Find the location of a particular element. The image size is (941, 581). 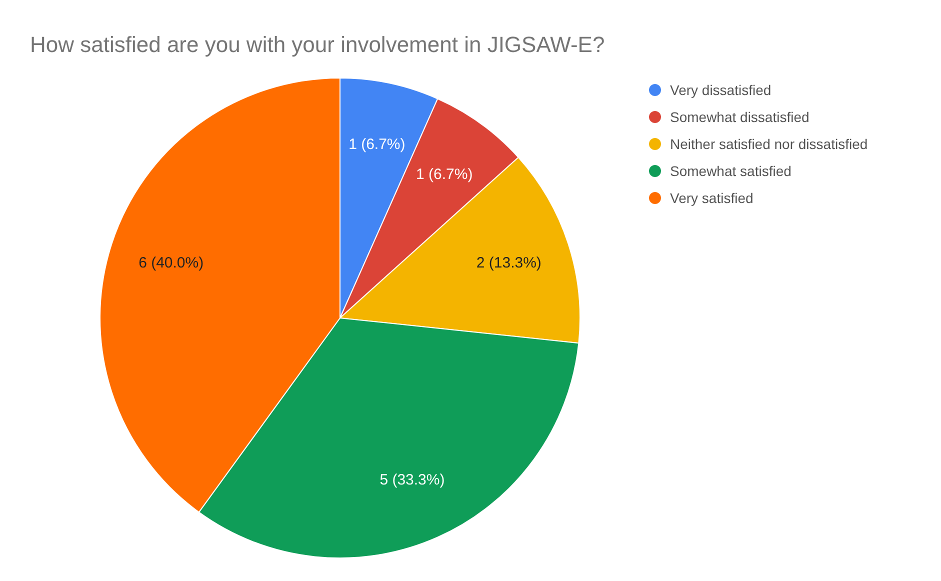

legend-label: Somewhat satisfied is located at coordinates (731, 170).